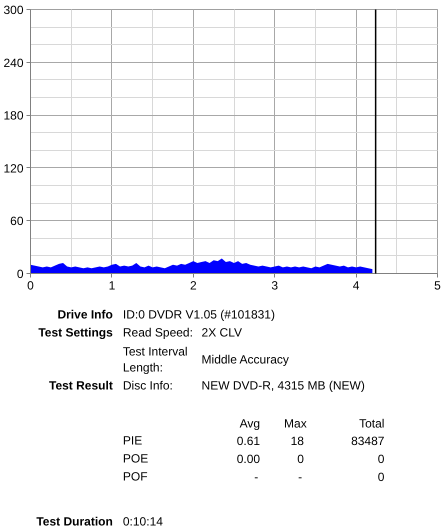  Describe the element at coordinates (135, 459) in the screenshot. I see `text: POE` at that location.